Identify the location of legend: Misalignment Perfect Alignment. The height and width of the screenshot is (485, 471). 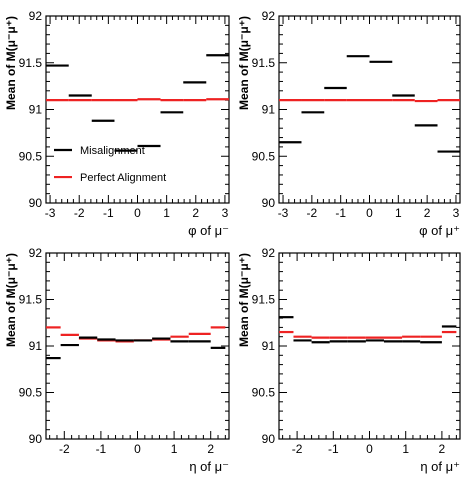
(110, 164).